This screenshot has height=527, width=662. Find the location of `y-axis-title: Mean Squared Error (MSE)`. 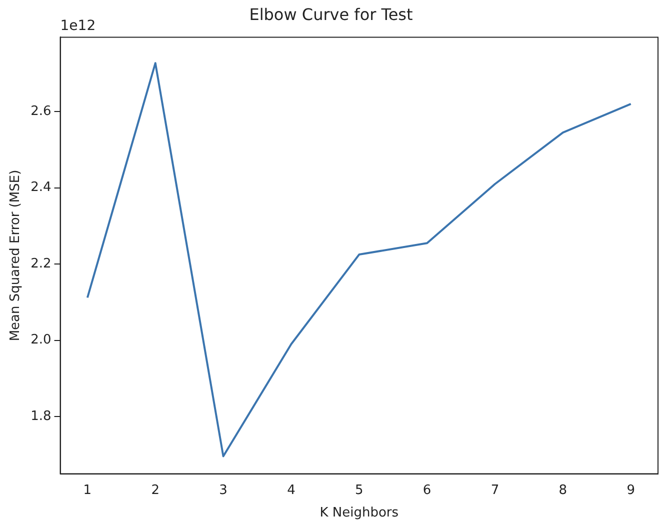

y-axis-title: Mean Squared Error (MSE) is located at coordinates (16, 256).